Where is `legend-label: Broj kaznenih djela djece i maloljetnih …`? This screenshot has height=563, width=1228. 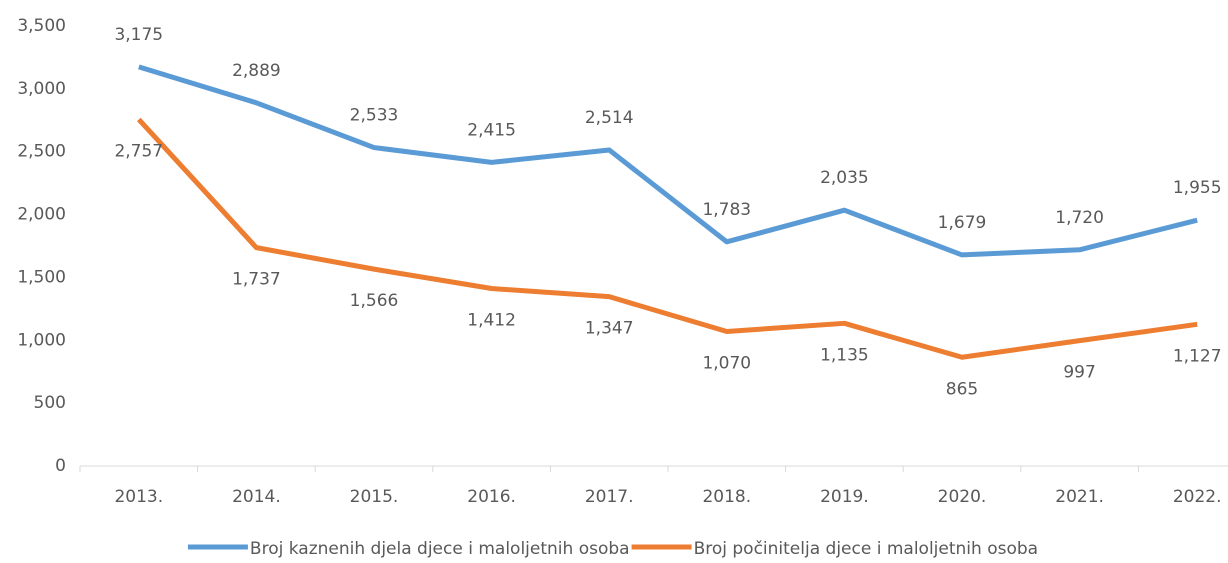
legend-label: Broj kaznenih djela djece i maloljetnih … is located at coordinates (440, 549).